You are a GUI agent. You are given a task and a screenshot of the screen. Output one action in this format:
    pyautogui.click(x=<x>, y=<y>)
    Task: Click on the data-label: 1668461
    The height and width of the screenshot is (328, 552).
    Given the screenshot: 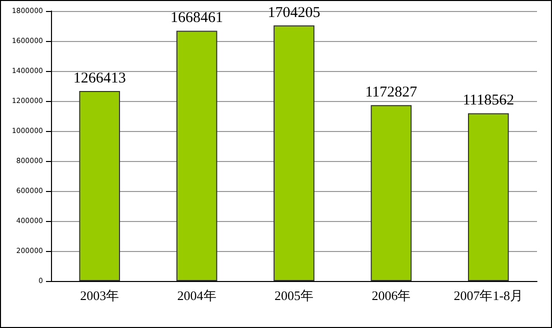 What is the action you would take?
    pyautogui.click(x=197, y=18)
    